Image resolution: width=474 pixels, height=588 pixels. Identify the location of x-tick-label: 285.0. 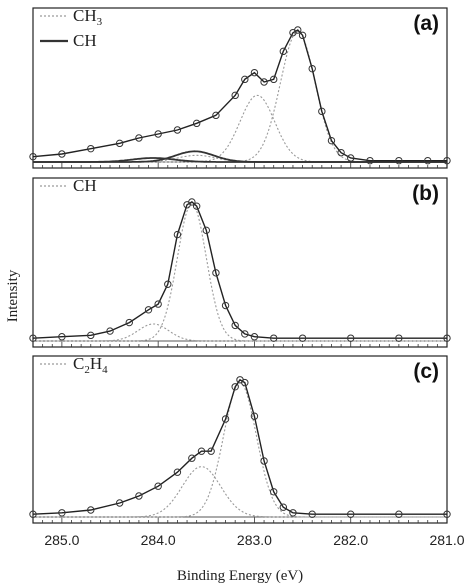
(61, 540).